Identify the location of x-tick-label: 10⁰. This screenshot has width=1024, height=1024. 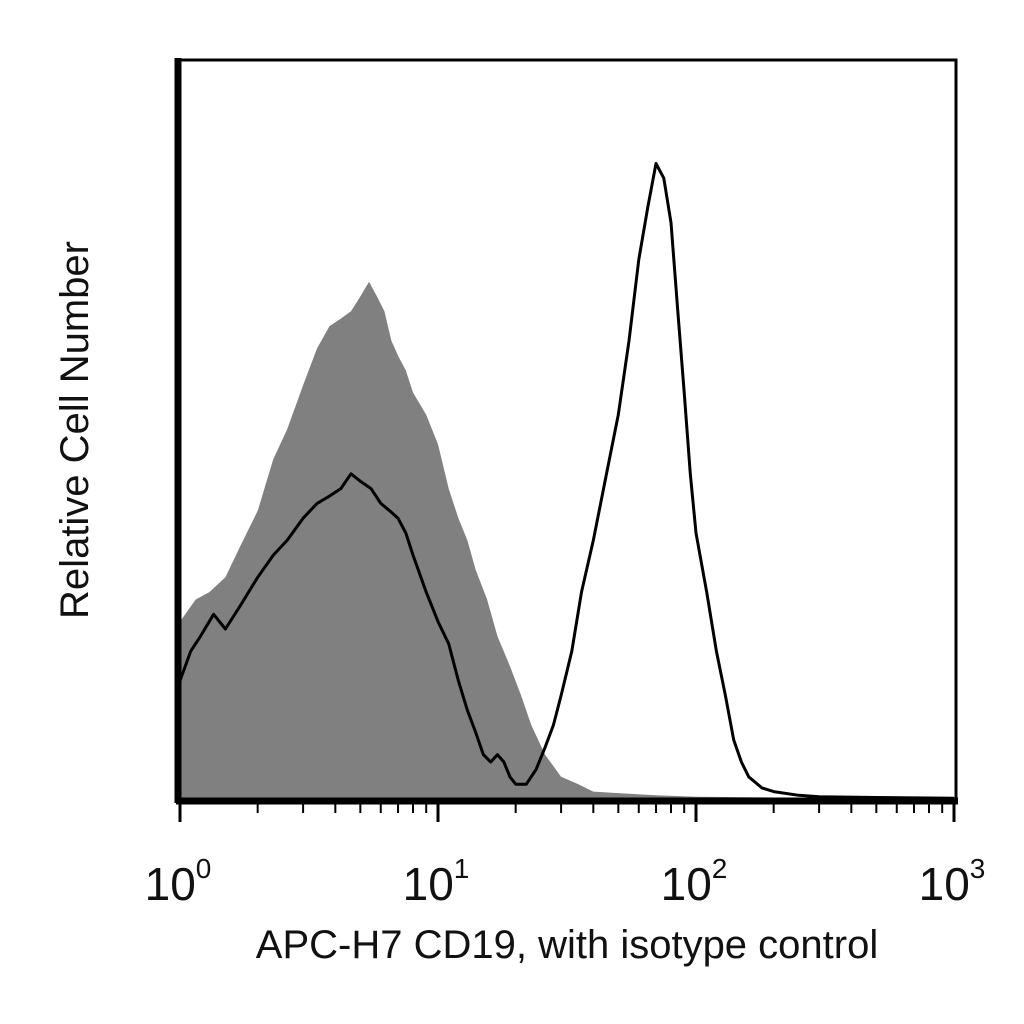
(178, 881).